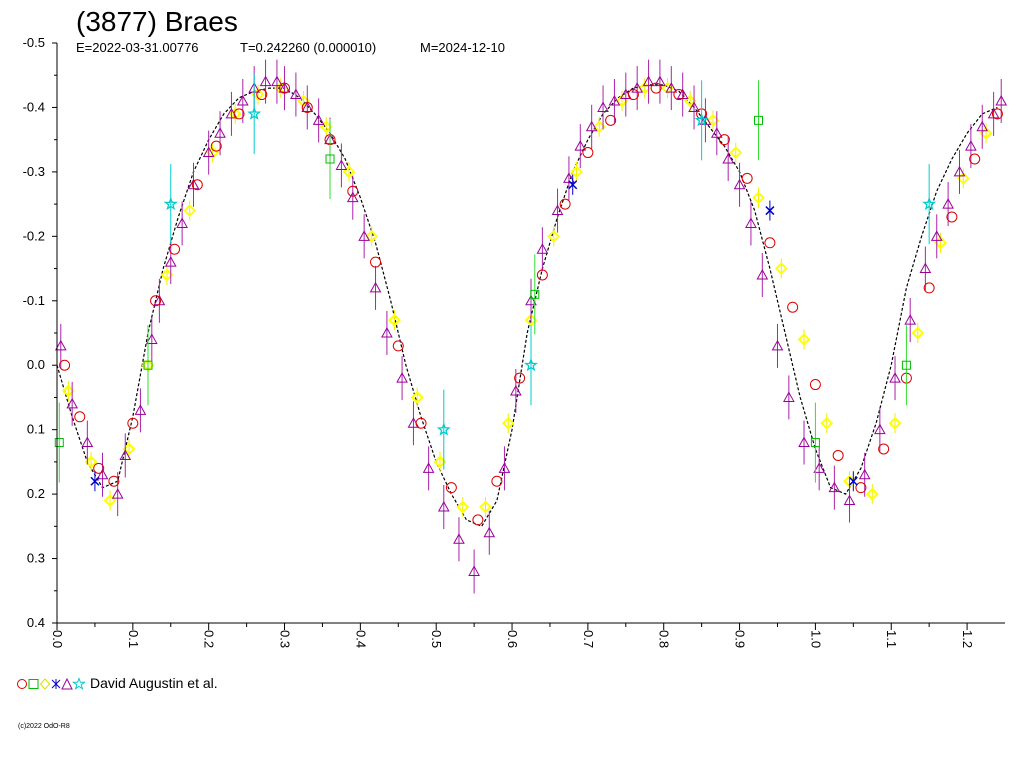 This screenshot has height=768, width=1024. Describe the element at coordinates (815, 639) in the screenshot. I see `x-tick-label: 1.0` at that location.